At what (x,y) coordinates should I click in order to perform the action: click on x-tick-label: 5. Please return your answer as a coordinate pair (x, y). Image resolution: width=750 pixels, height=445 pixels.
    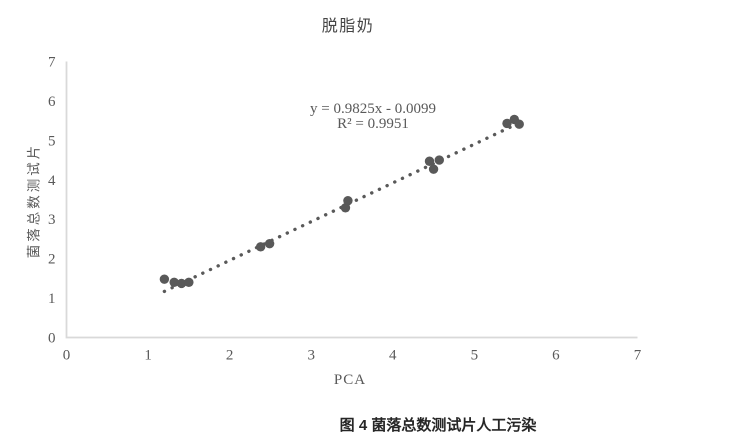
    Looking at the image, I should click on (475, 356).